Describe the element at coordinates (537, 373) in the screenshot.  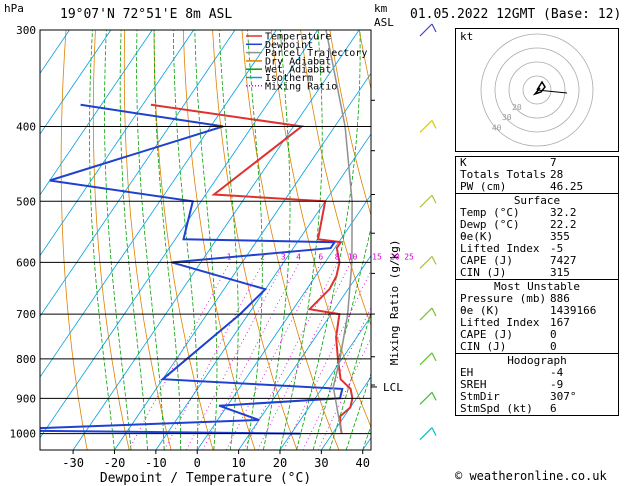
I see `hodograph-index-row: EH -4` at that location.